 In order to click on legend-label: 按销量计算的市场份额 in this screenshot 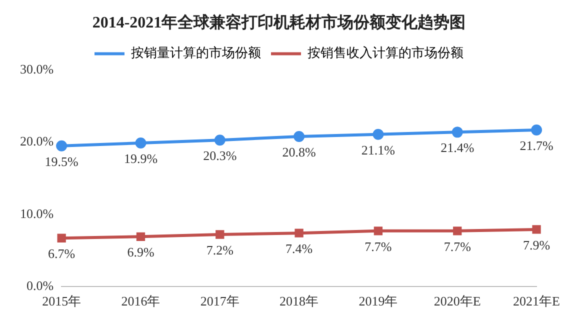, I will do `click(196, 54)`.